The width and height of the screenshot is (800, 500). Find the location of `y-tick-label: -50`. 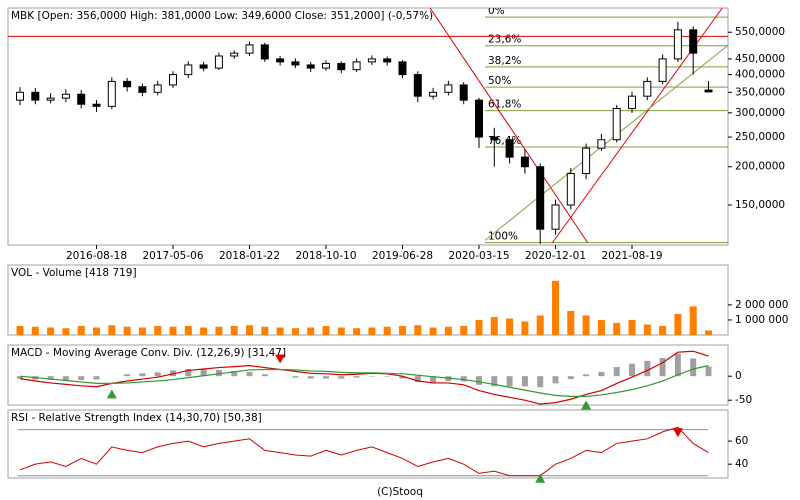

y-tick-label: -50 is located at coordinates (743, 400).